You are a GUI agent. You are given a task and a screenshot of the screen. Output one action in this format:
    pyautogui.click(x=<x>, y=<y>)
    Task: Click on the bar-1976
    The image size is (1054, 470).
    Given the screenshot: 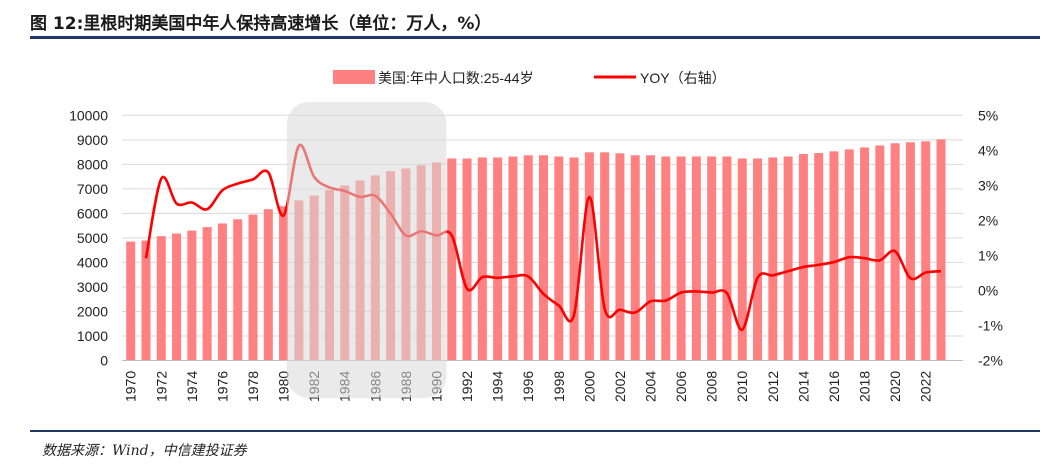 What is the action you would take?
    pyautogui.click(x=222, y=292)
    